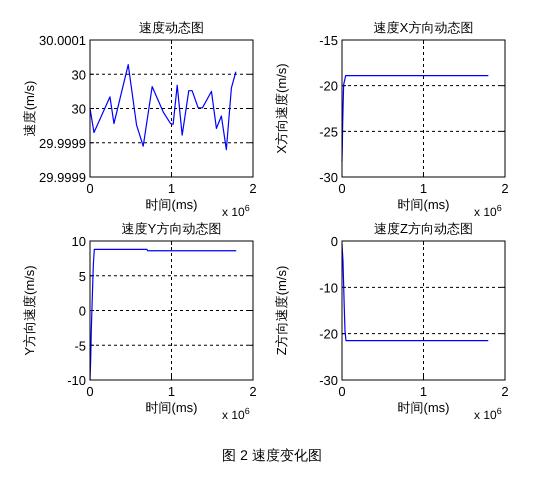  I want to click on y-tick-label: 5, so click(82, 276).